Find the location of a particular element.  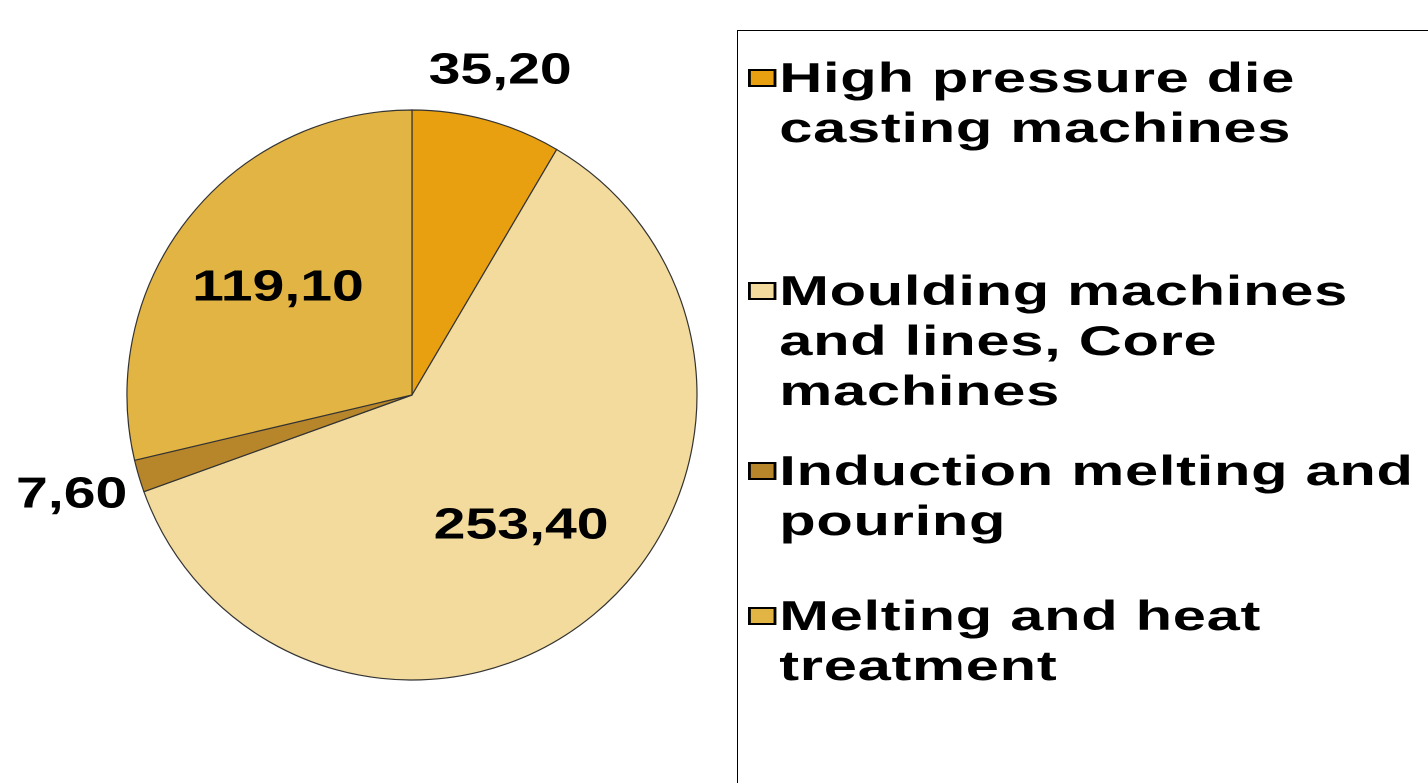

legend-entry: High pressure die casting machines is located at coordinates (1088, 103).